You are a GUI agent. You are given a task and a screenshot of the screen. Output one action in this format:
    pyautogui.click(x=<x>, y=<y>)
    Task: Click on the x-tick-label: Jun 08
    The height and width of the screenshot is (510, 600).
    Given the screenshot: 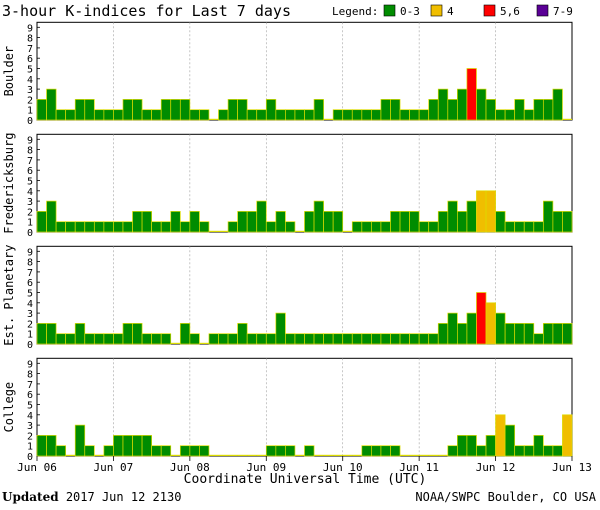 What is the action you would take?
    pyautogui.click(x=190, y=467)
    